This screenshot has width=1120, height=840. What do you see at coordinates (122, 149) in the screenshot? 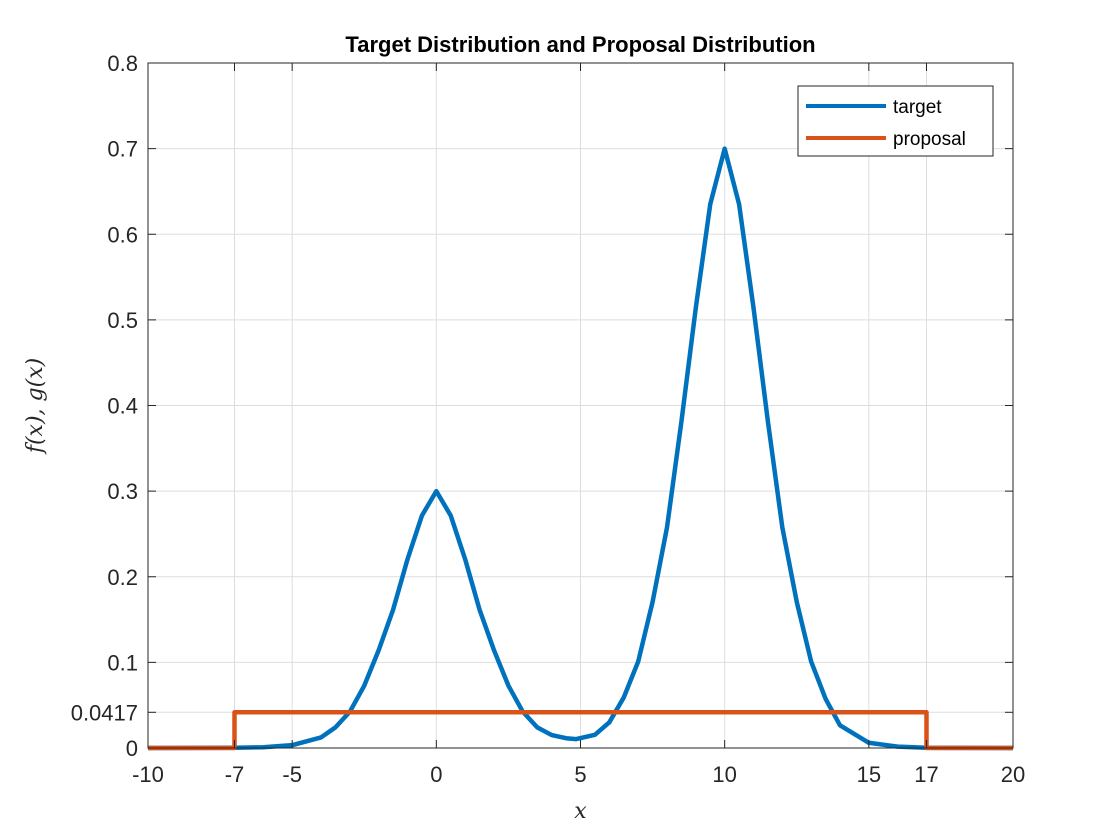
I see `y-tick-label: 0.7` at bounding box center [122, 149].